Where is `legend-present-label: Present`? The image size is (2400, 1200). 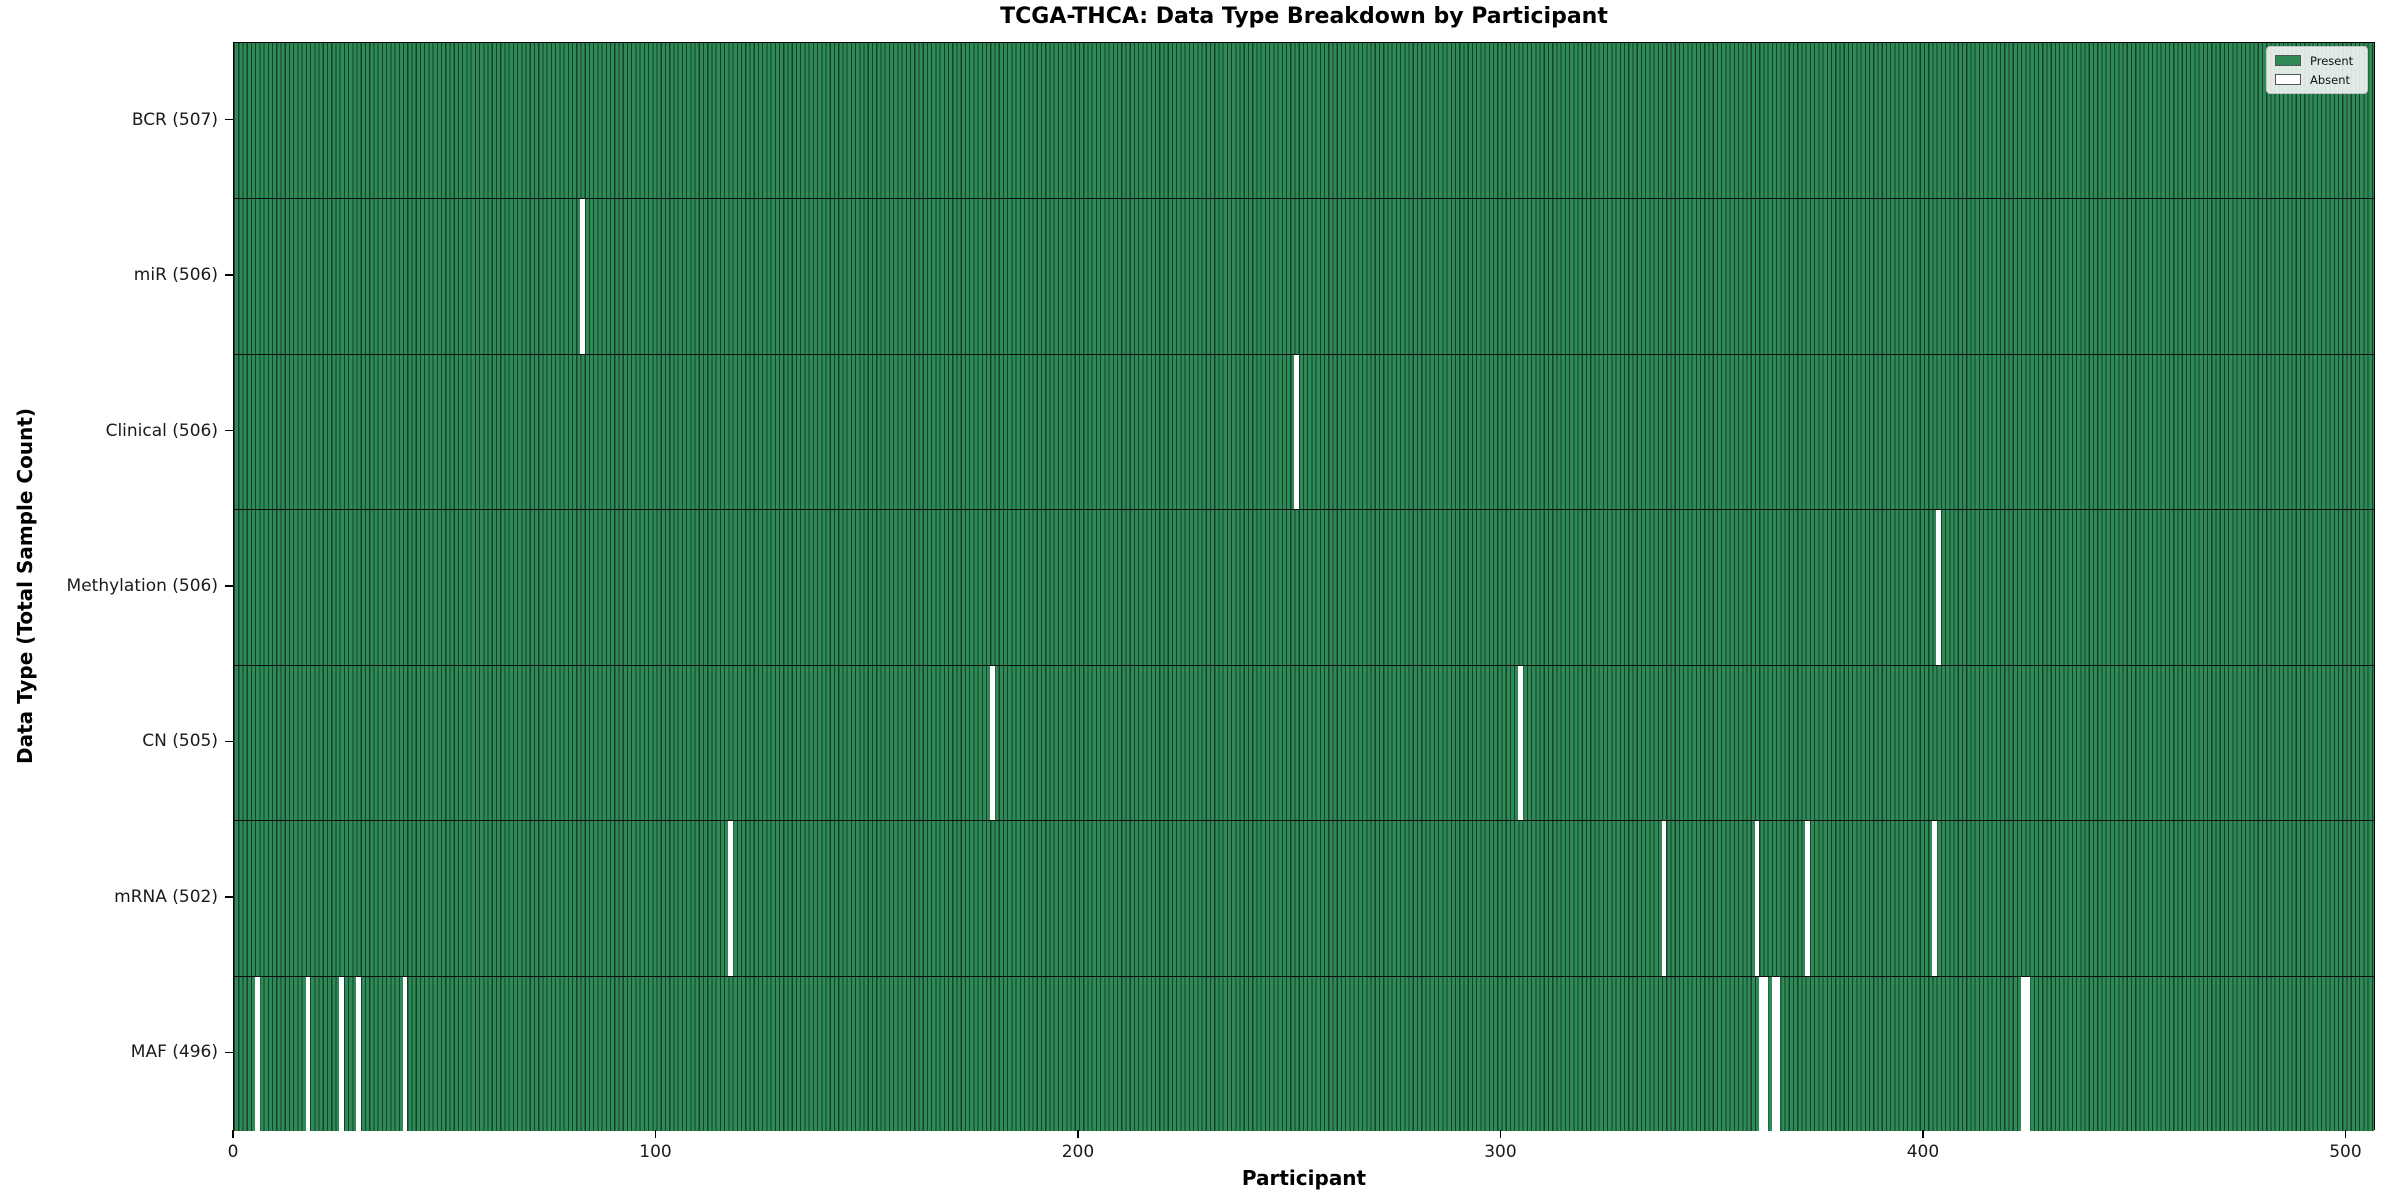
legend-present-label: Present is located at coordinates (2332, 60).